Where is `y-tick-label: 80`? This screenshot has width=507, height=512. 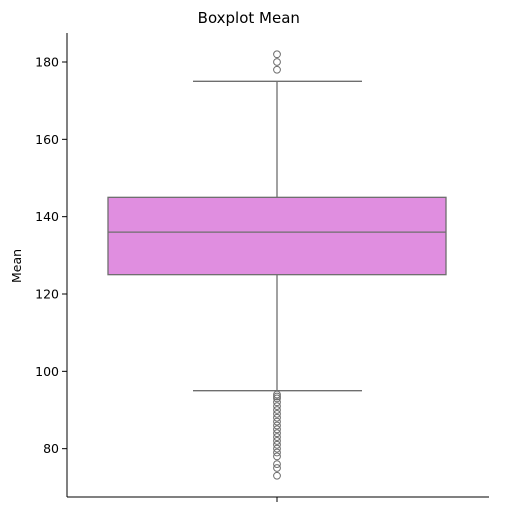 y-tick-label: 80 is located at coordinates (51, 448).